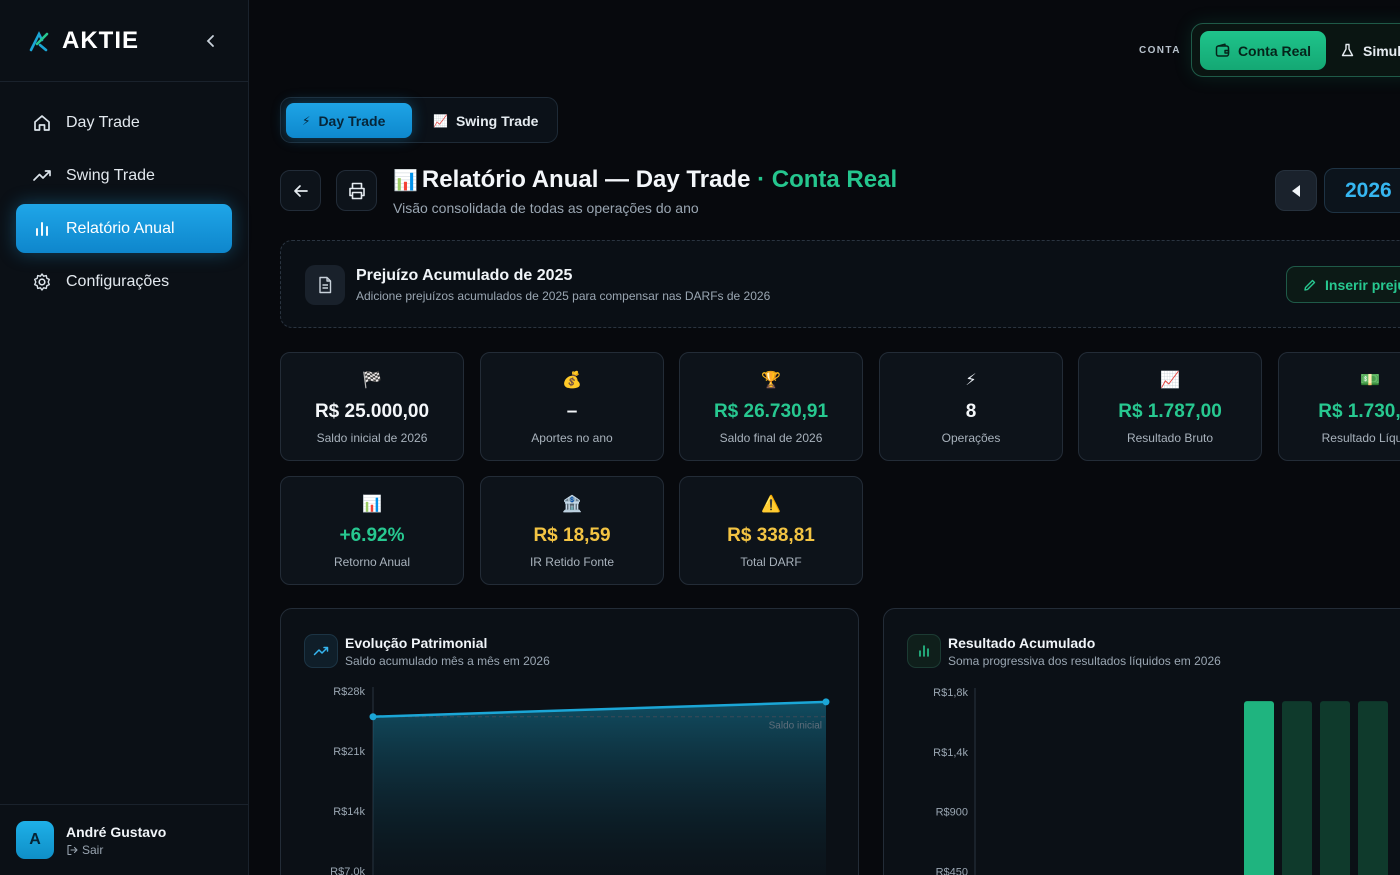  I want to click on sidebar-item-day-trade: Day Trade, so click(124, 122).